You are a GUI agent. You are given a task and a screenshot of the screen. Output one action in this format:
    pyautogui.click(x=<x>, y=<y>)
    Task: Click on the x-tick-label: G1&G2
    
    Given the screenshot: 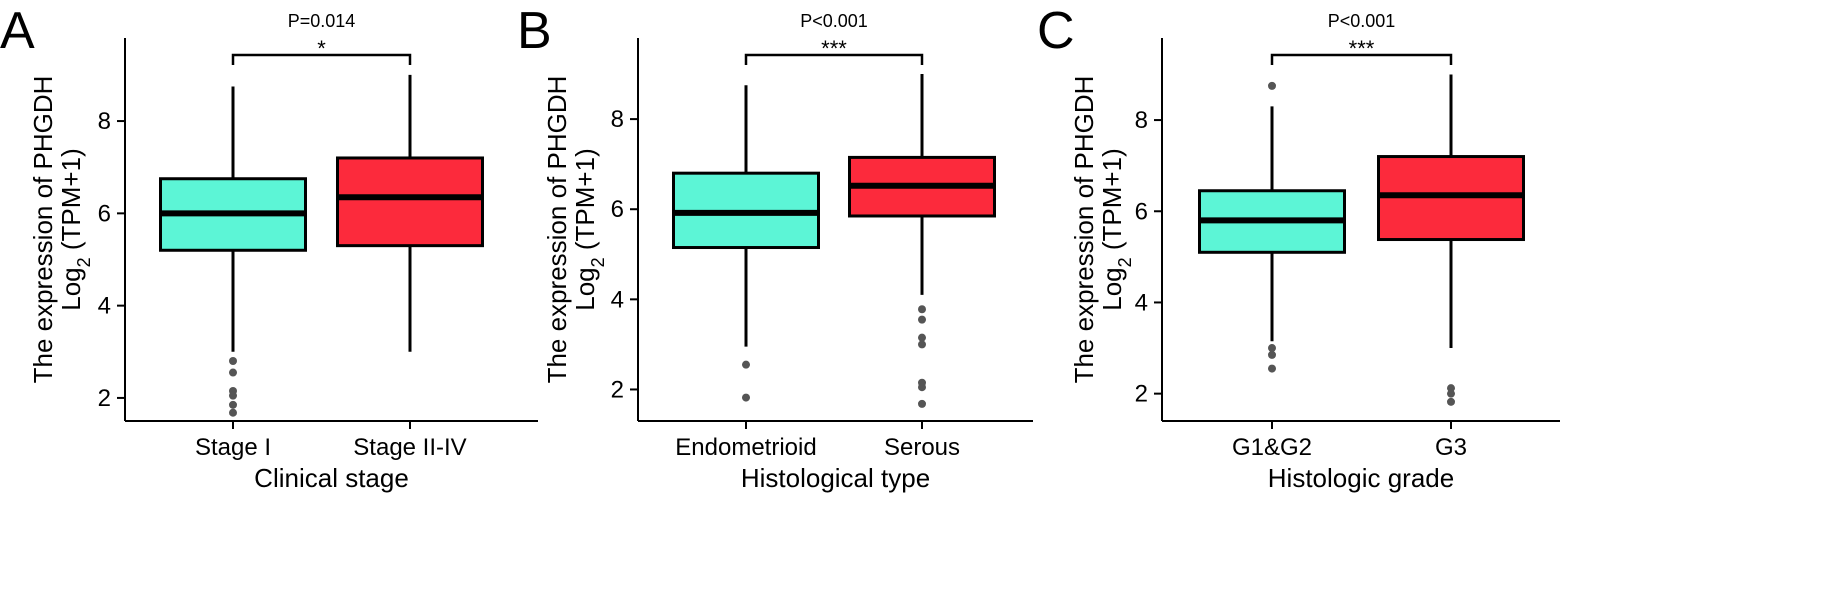 What is the action you would take?
    pyautogui.click(x=1272, y=447)
    